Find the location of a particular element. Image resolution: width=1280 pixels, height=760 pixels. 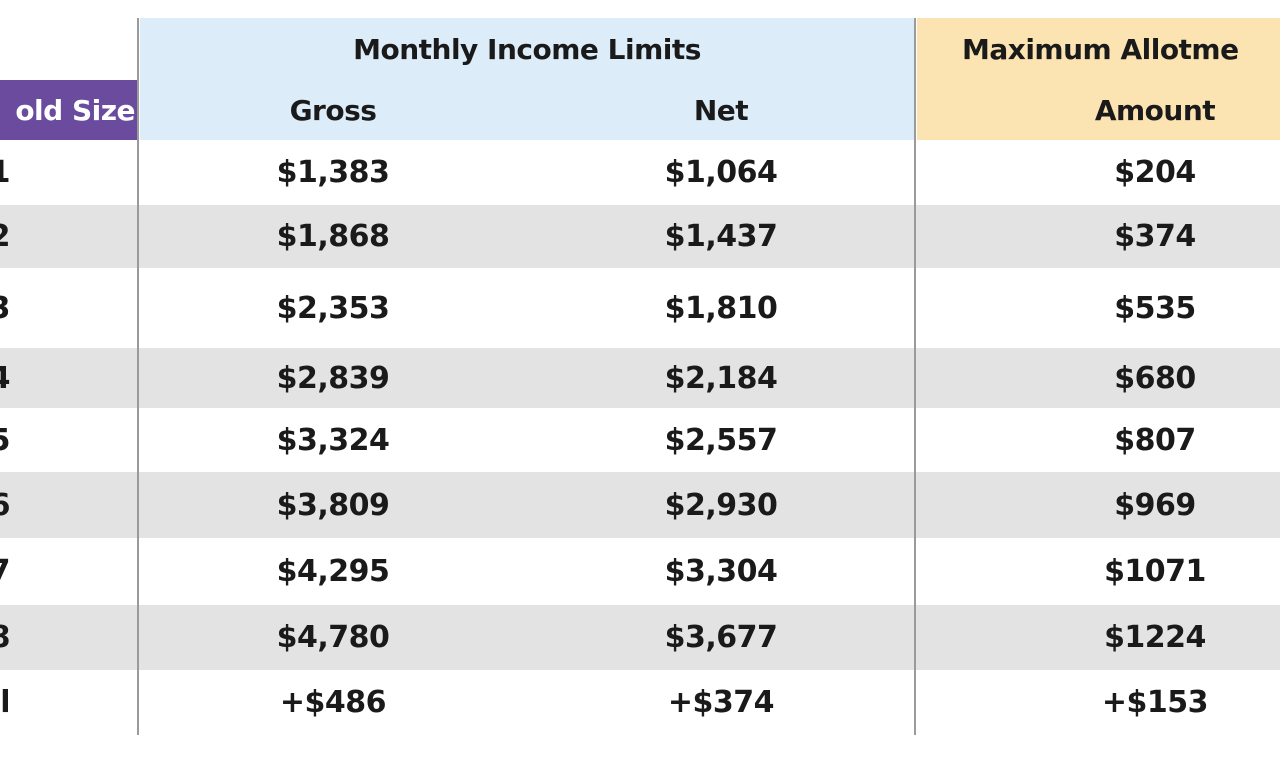

table-cell: $3,304 is located at coordinates (721, 571).